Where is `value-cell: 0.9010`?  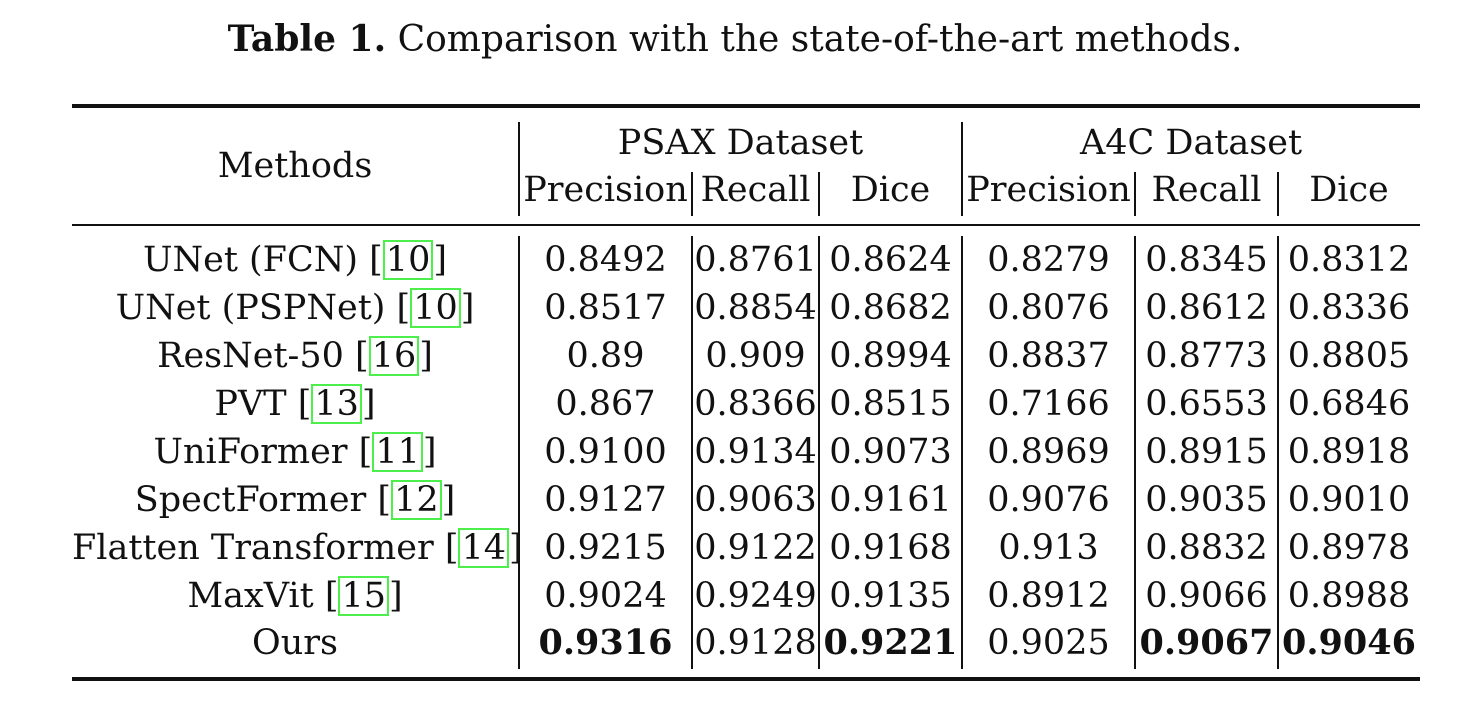 value-cell: 0.9010 is located at coordinates (1349, 500).